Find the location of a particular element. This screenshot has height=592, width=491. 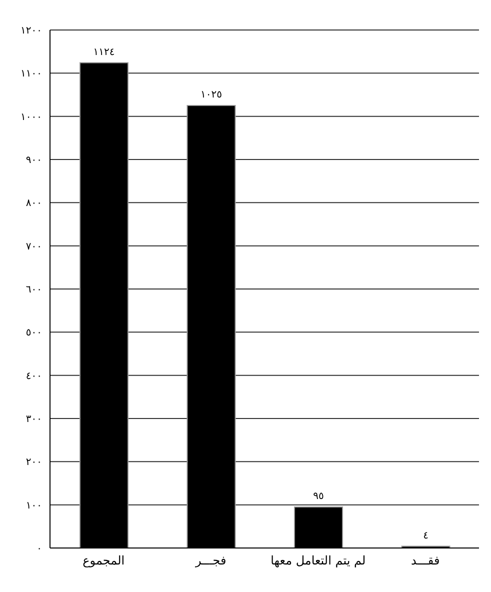

y-tick-label: ٨٠٠ is located at coordinates (34, 204).